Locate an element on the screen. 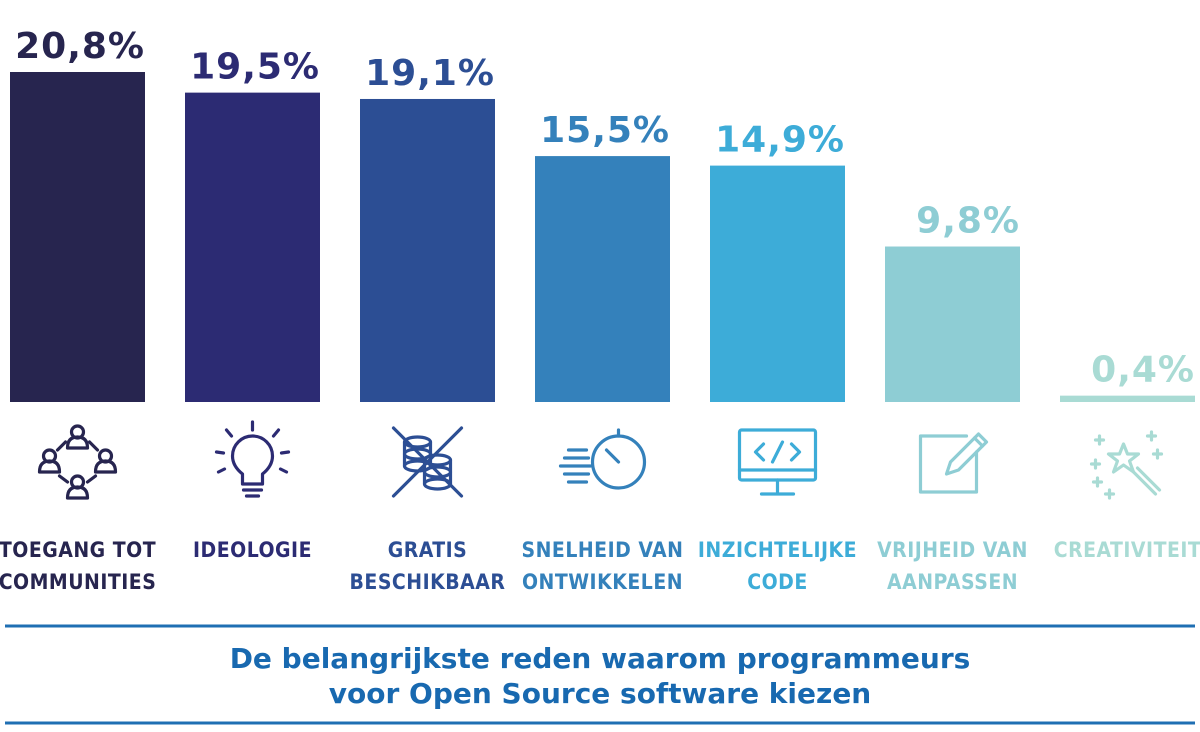  speed-timer-icon is located at coordinates (602, 459).